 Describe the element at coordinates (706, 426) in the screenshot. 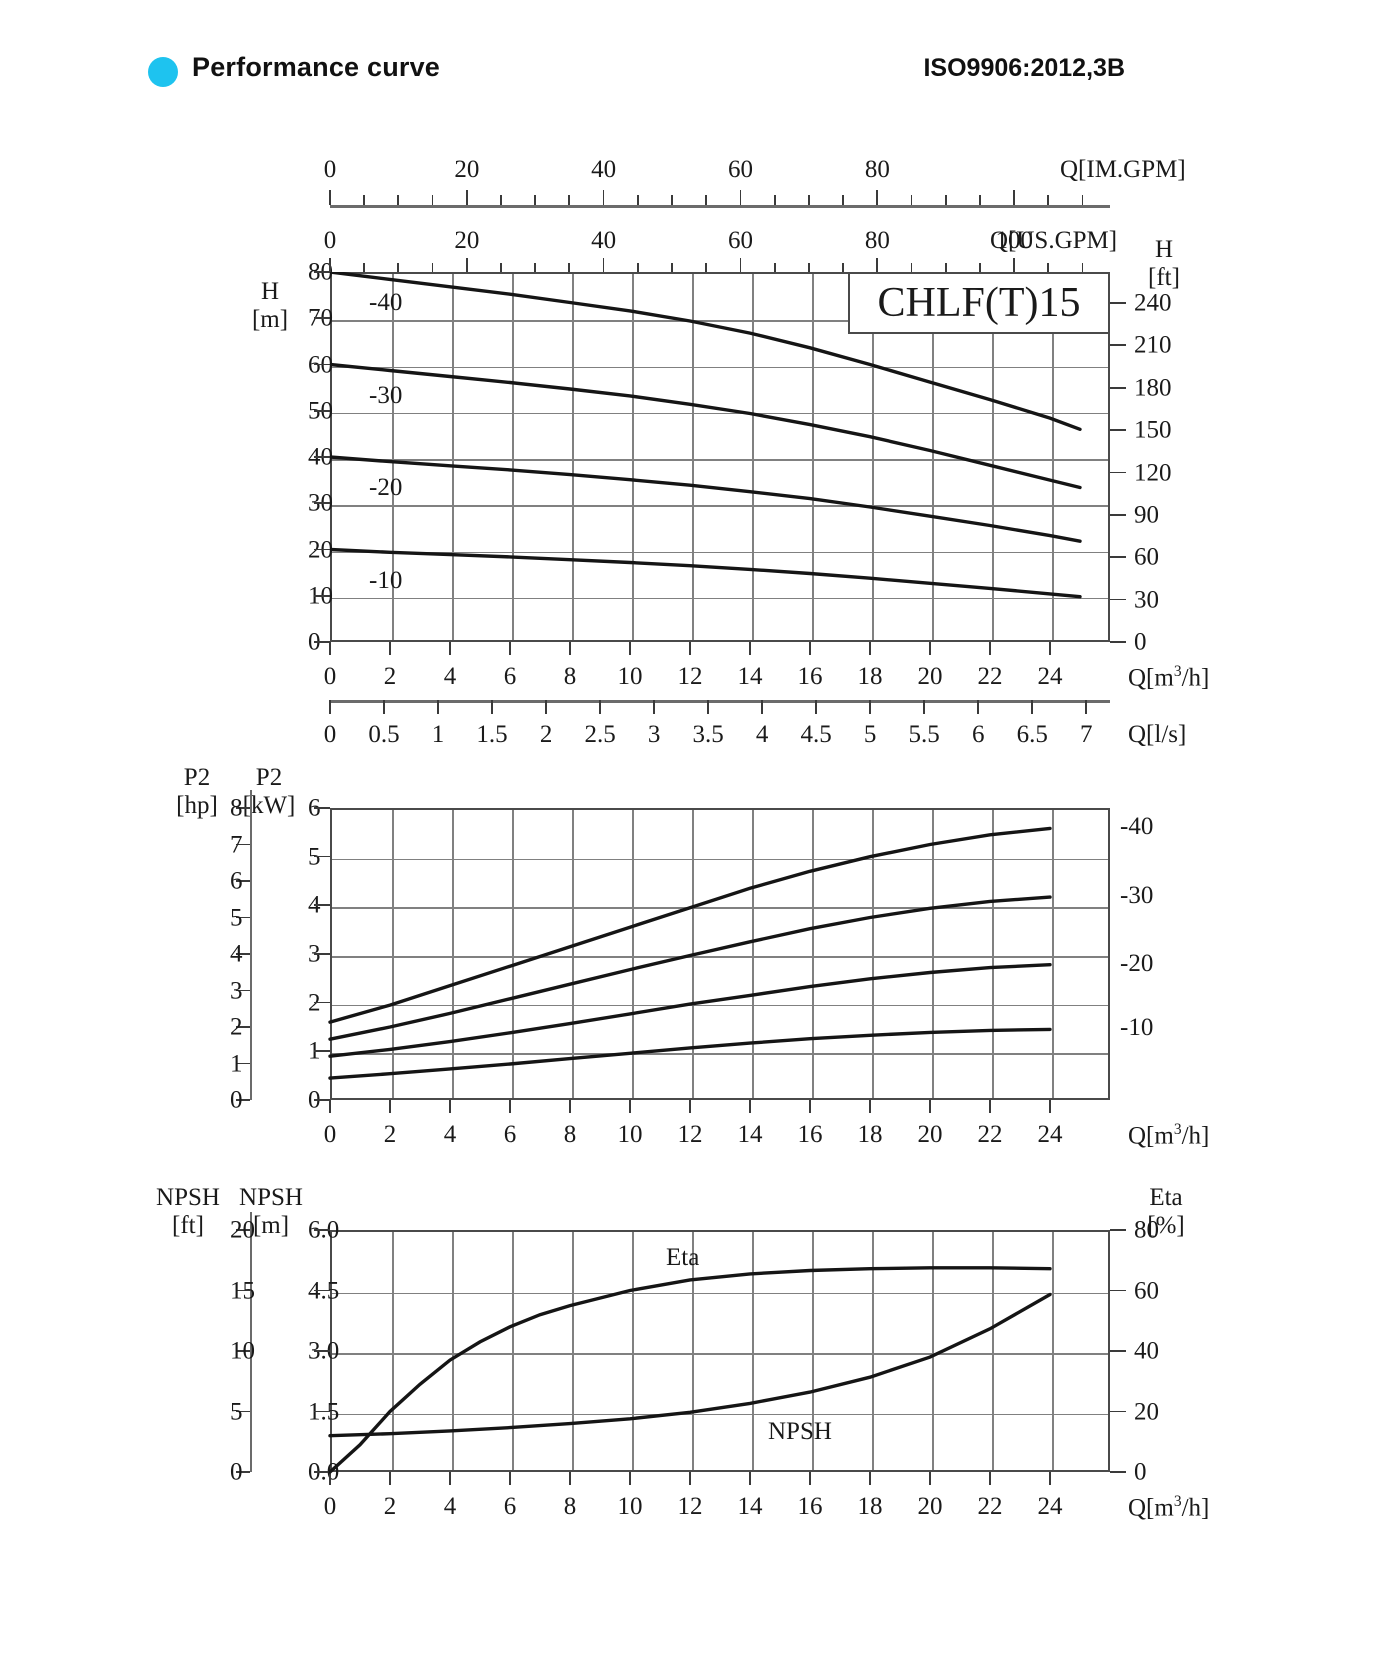

I see `head-curve--30` at that location.